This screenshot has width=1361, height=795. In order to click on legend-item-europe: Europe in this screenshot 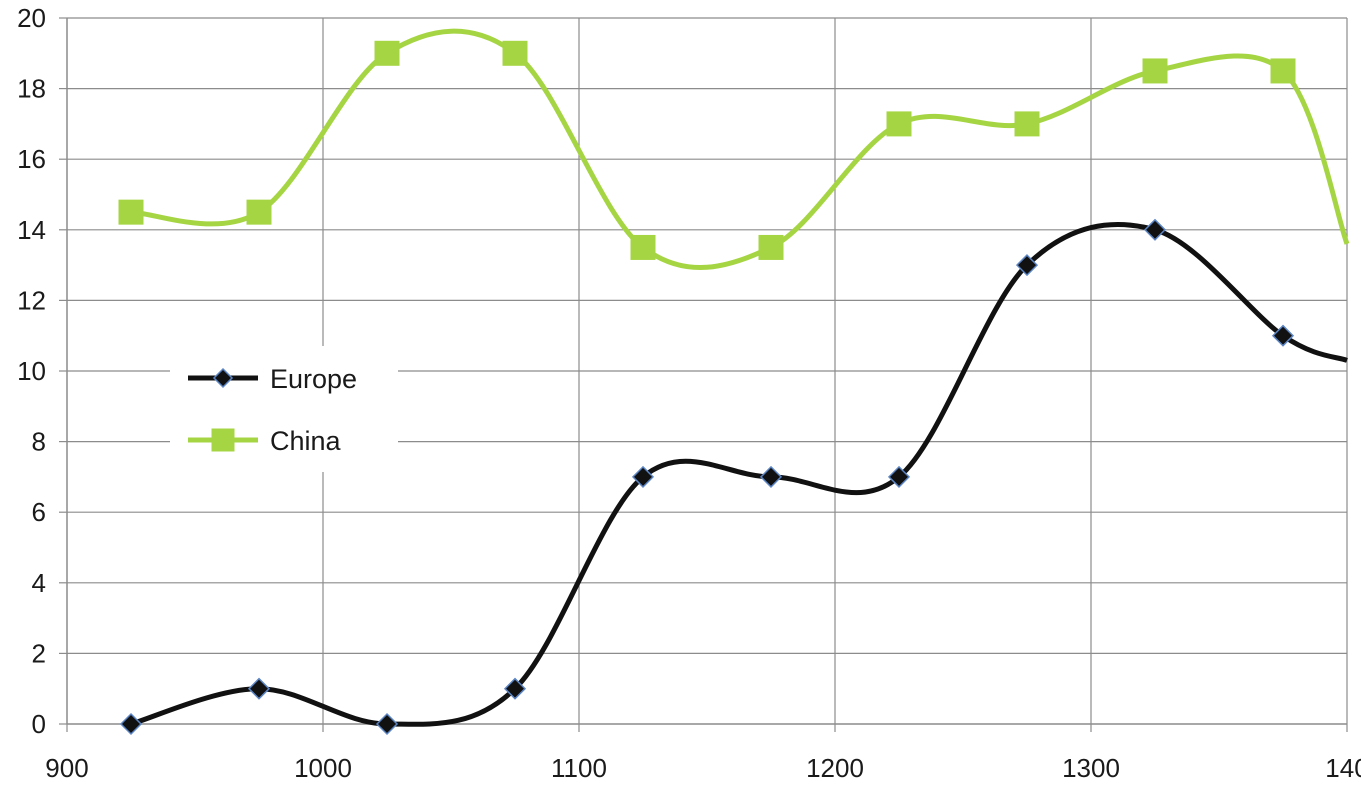, I will do `click(272, 379)`.